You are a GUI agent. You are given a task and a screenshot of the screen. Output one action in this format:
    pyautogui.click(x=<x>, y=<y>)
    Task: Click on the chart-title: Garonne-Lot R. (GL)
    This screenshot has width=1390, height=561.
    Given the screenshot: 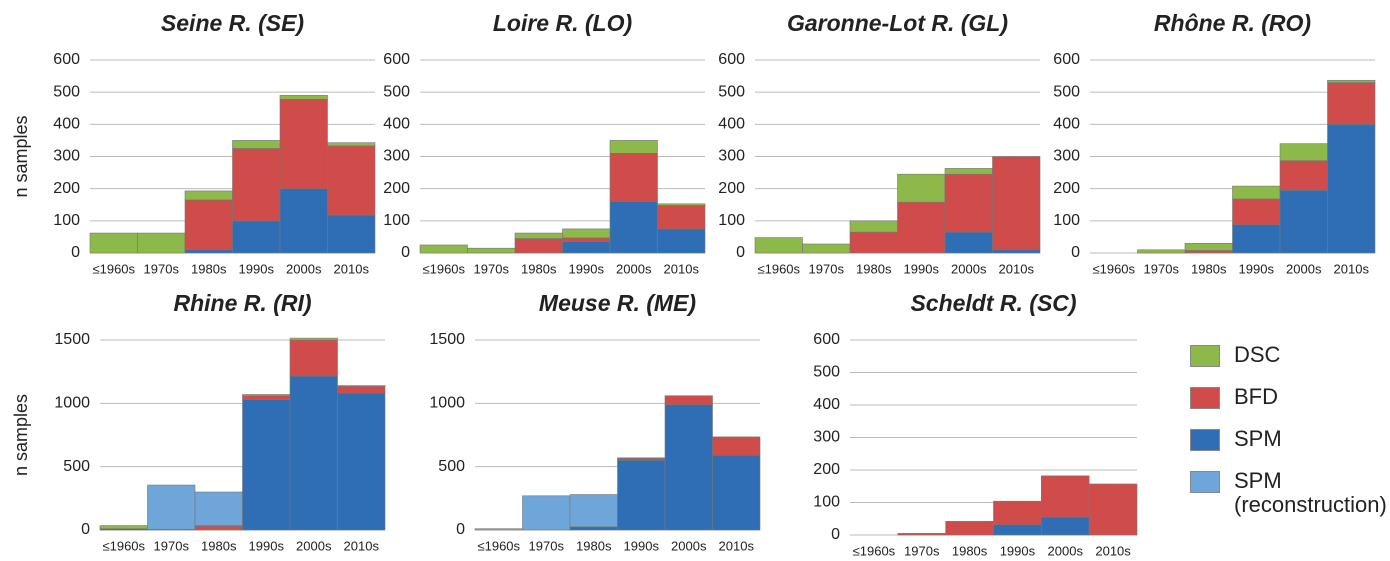 What is the action you would take?
    pyautogui.click(x=897, y=23)
    